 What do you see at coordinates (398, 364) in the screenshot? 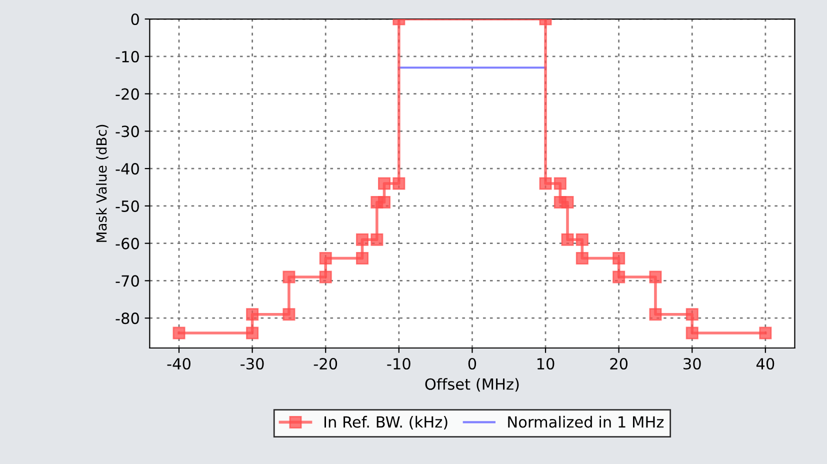
I see `x-tick-label: -10` at bounding box center [398, 364].